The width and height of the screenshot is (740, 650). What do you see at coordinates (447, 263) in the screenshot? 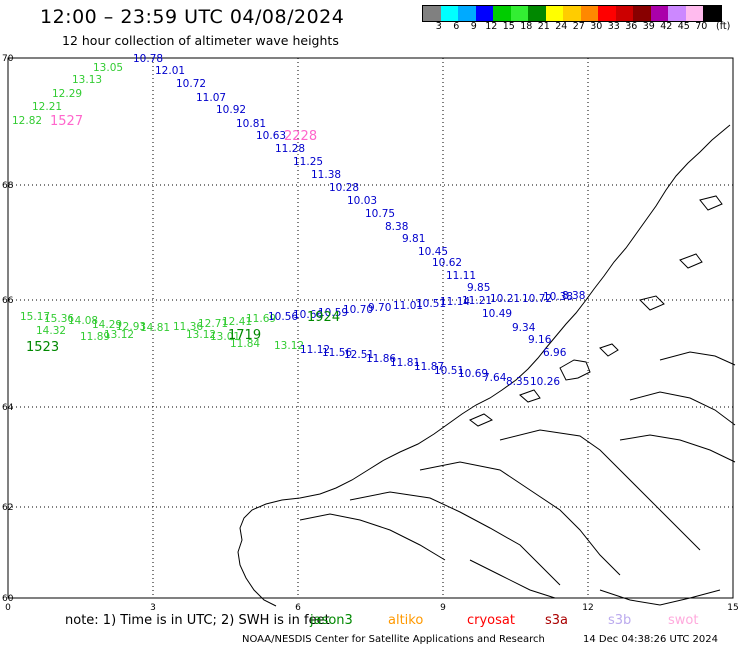
I see `wave-height-label: 10.62` at bounding box center [447, 263].